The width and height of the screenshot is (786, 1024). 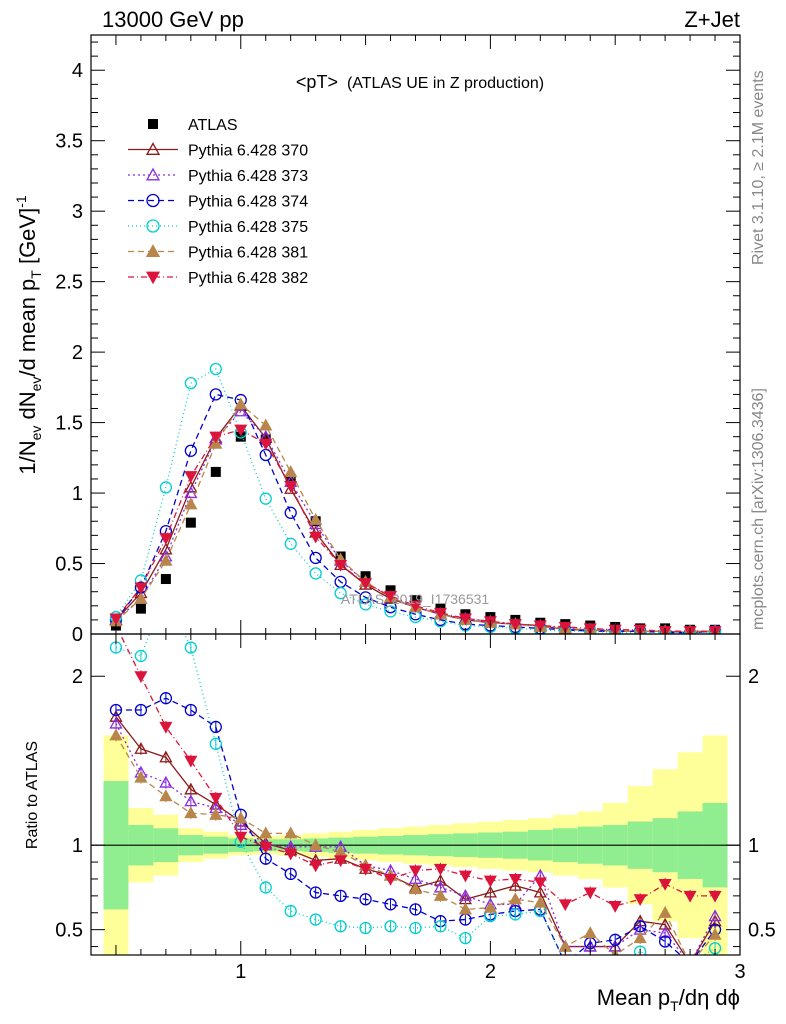 I want to click on legend-entry-label: Pythia 6.428 381, so click(x=248, y=253).